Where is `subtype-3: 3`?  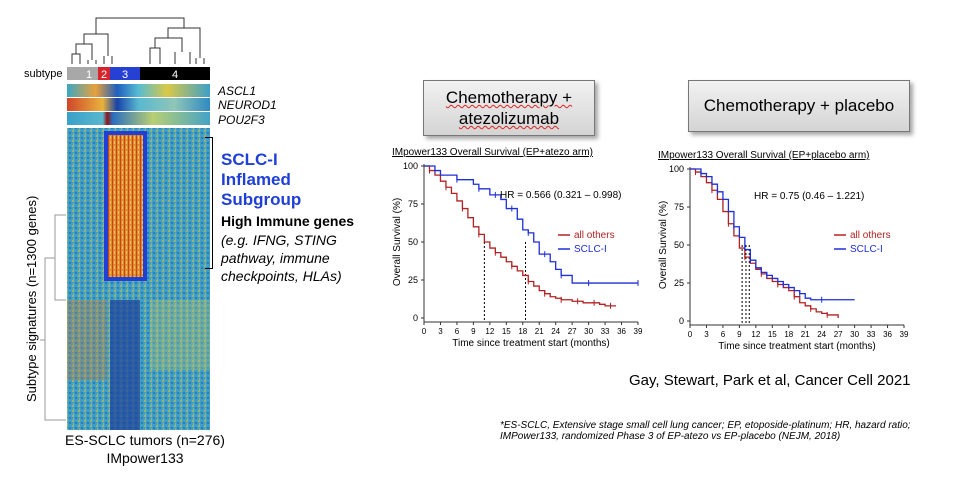
subtype-3: 3 is located at coordinates (125, 75).